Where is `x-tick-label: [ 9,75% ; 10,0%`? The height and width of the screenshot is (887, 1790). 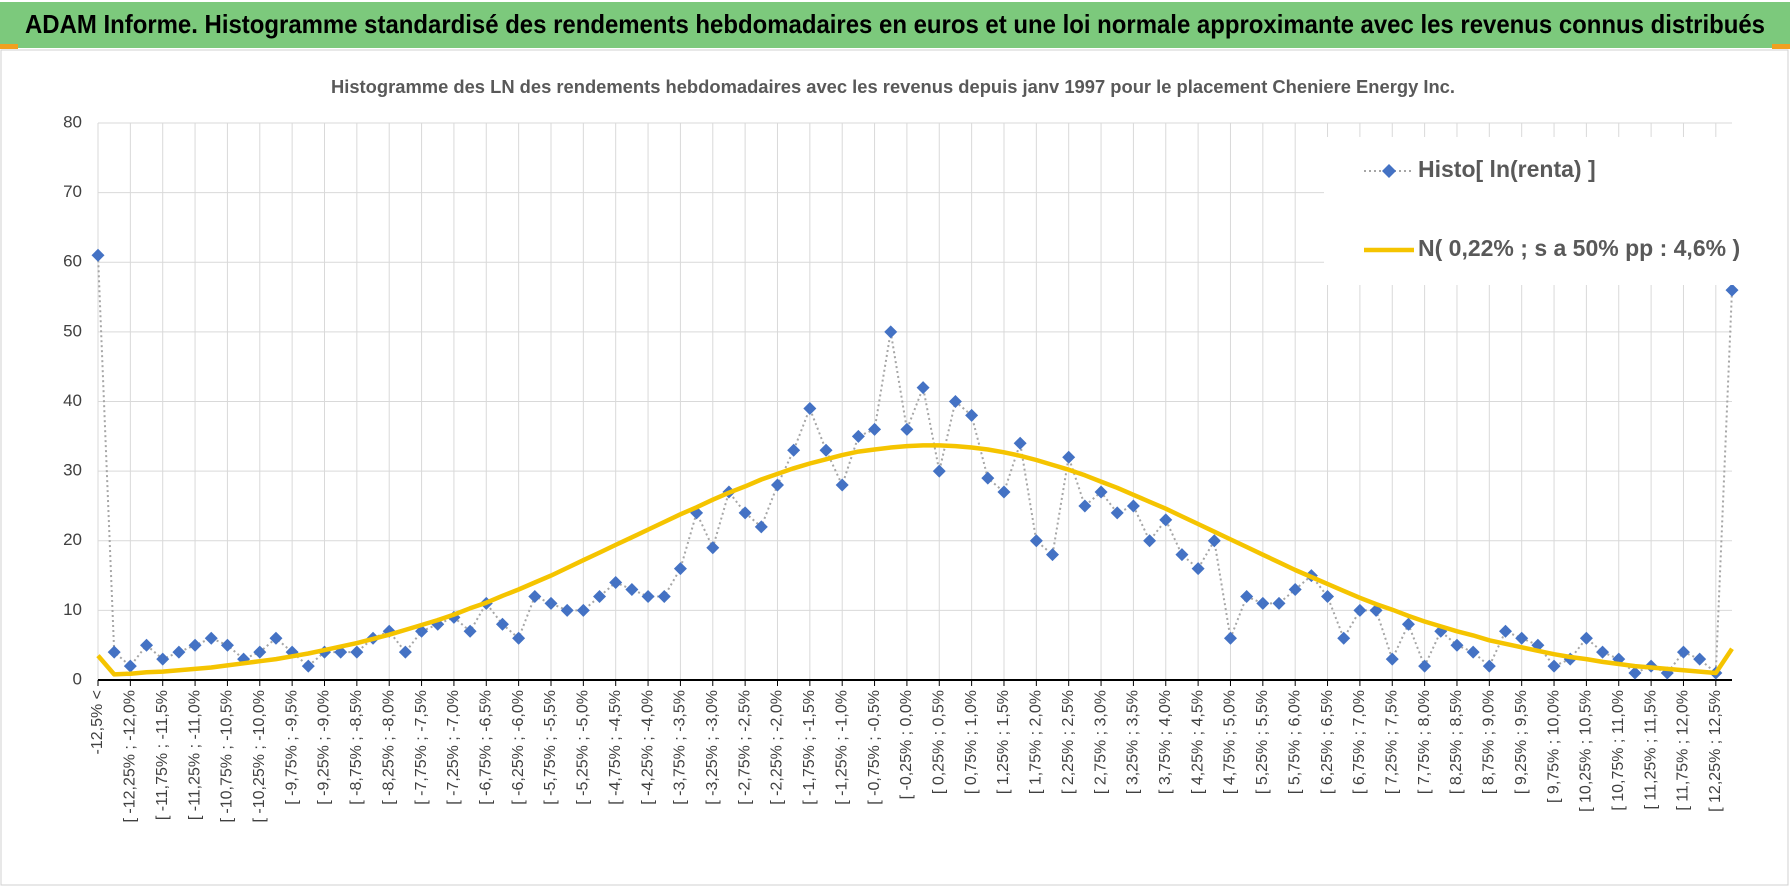
x-tick-label: [ 9,75% ; 10,0% is located at coordinates (1553, 746).